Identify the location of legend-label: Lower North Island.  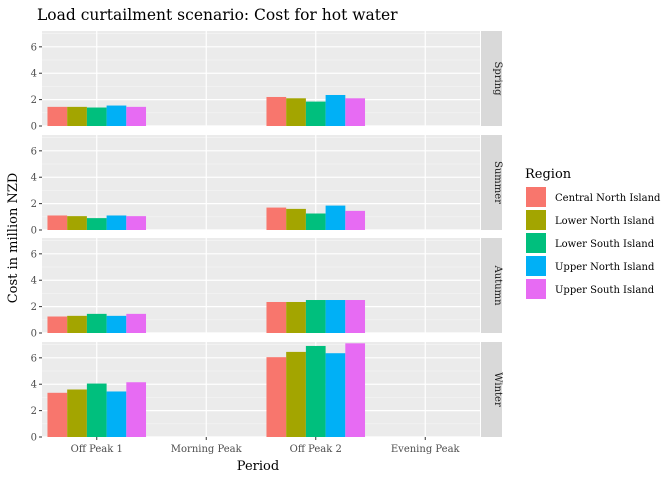
(605, 221).